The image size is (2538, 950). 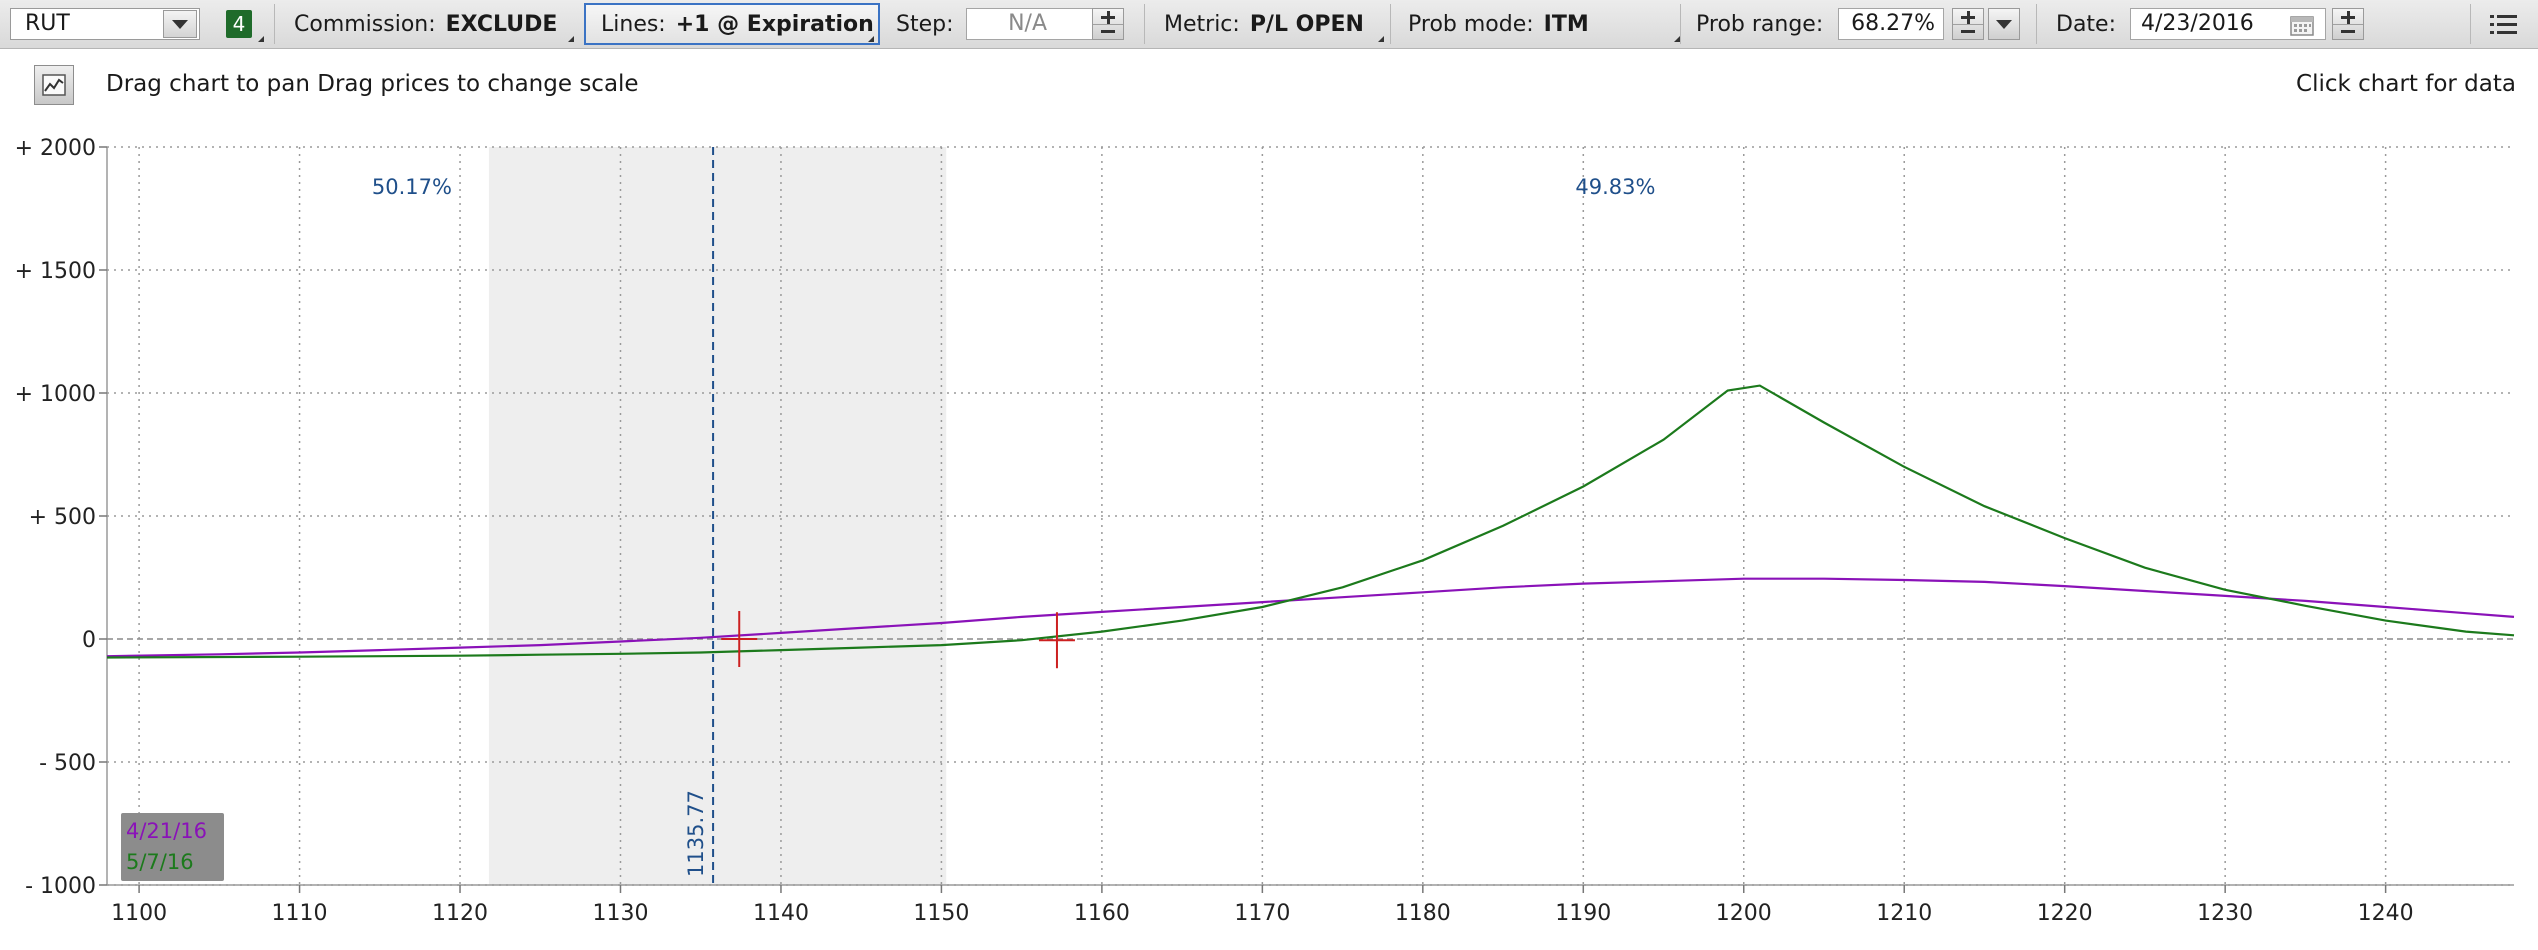 I want to click on link-group-badge: 4, so click(x=239, y=24).